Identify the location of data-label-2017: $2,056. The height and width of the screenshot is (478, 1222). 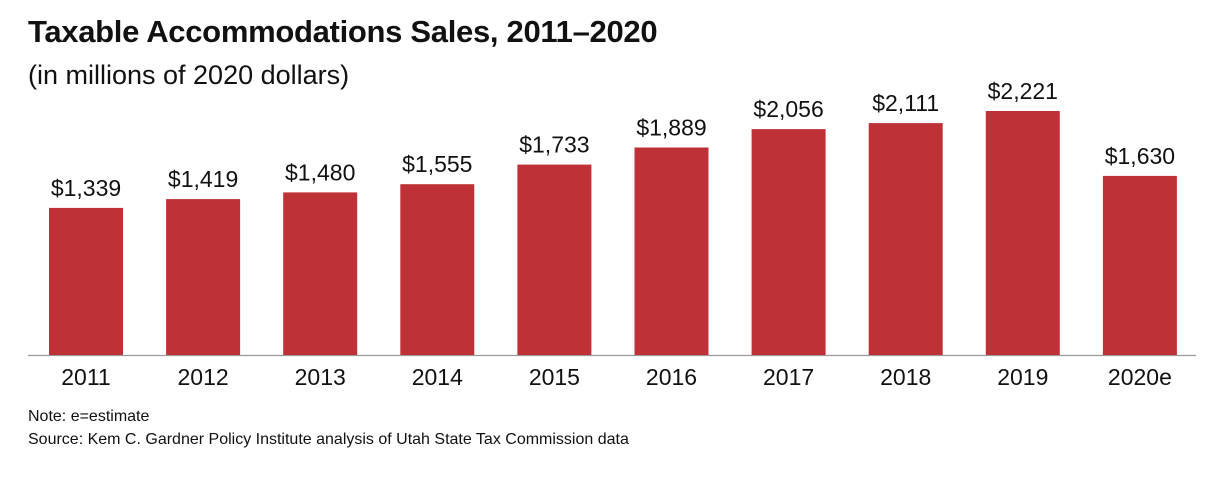
(788, 109).